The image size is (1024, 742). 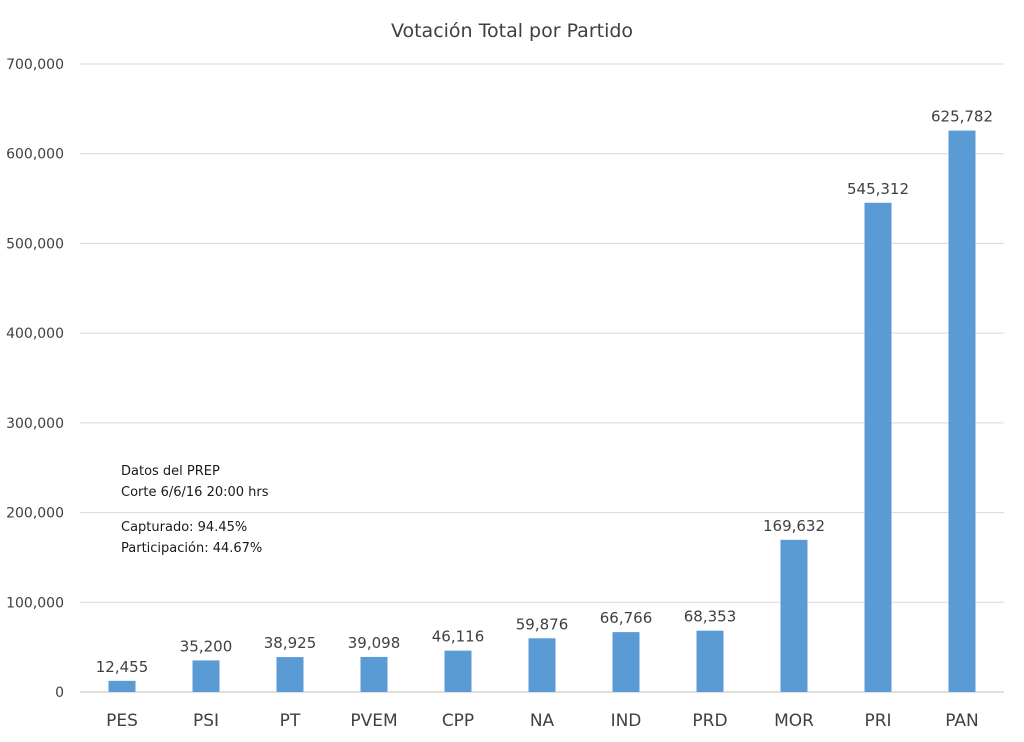 What do you see at coordinates (35, 514) in the screenshot?
I see `y-tick-label: 200,000` at bounding box center [35, 514].